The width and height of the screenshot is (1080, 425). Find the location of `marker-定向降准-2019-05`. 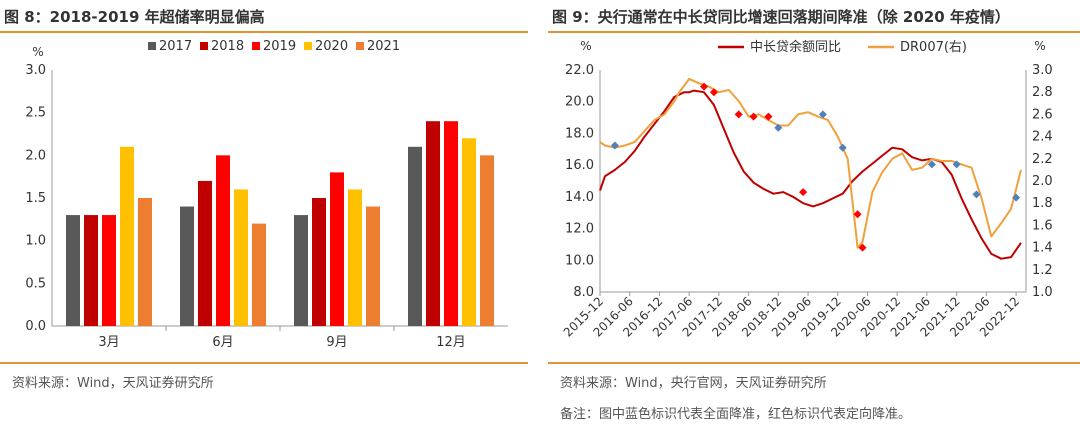

marker-定向降准-2019-05 is located at coordinates (803, 192).